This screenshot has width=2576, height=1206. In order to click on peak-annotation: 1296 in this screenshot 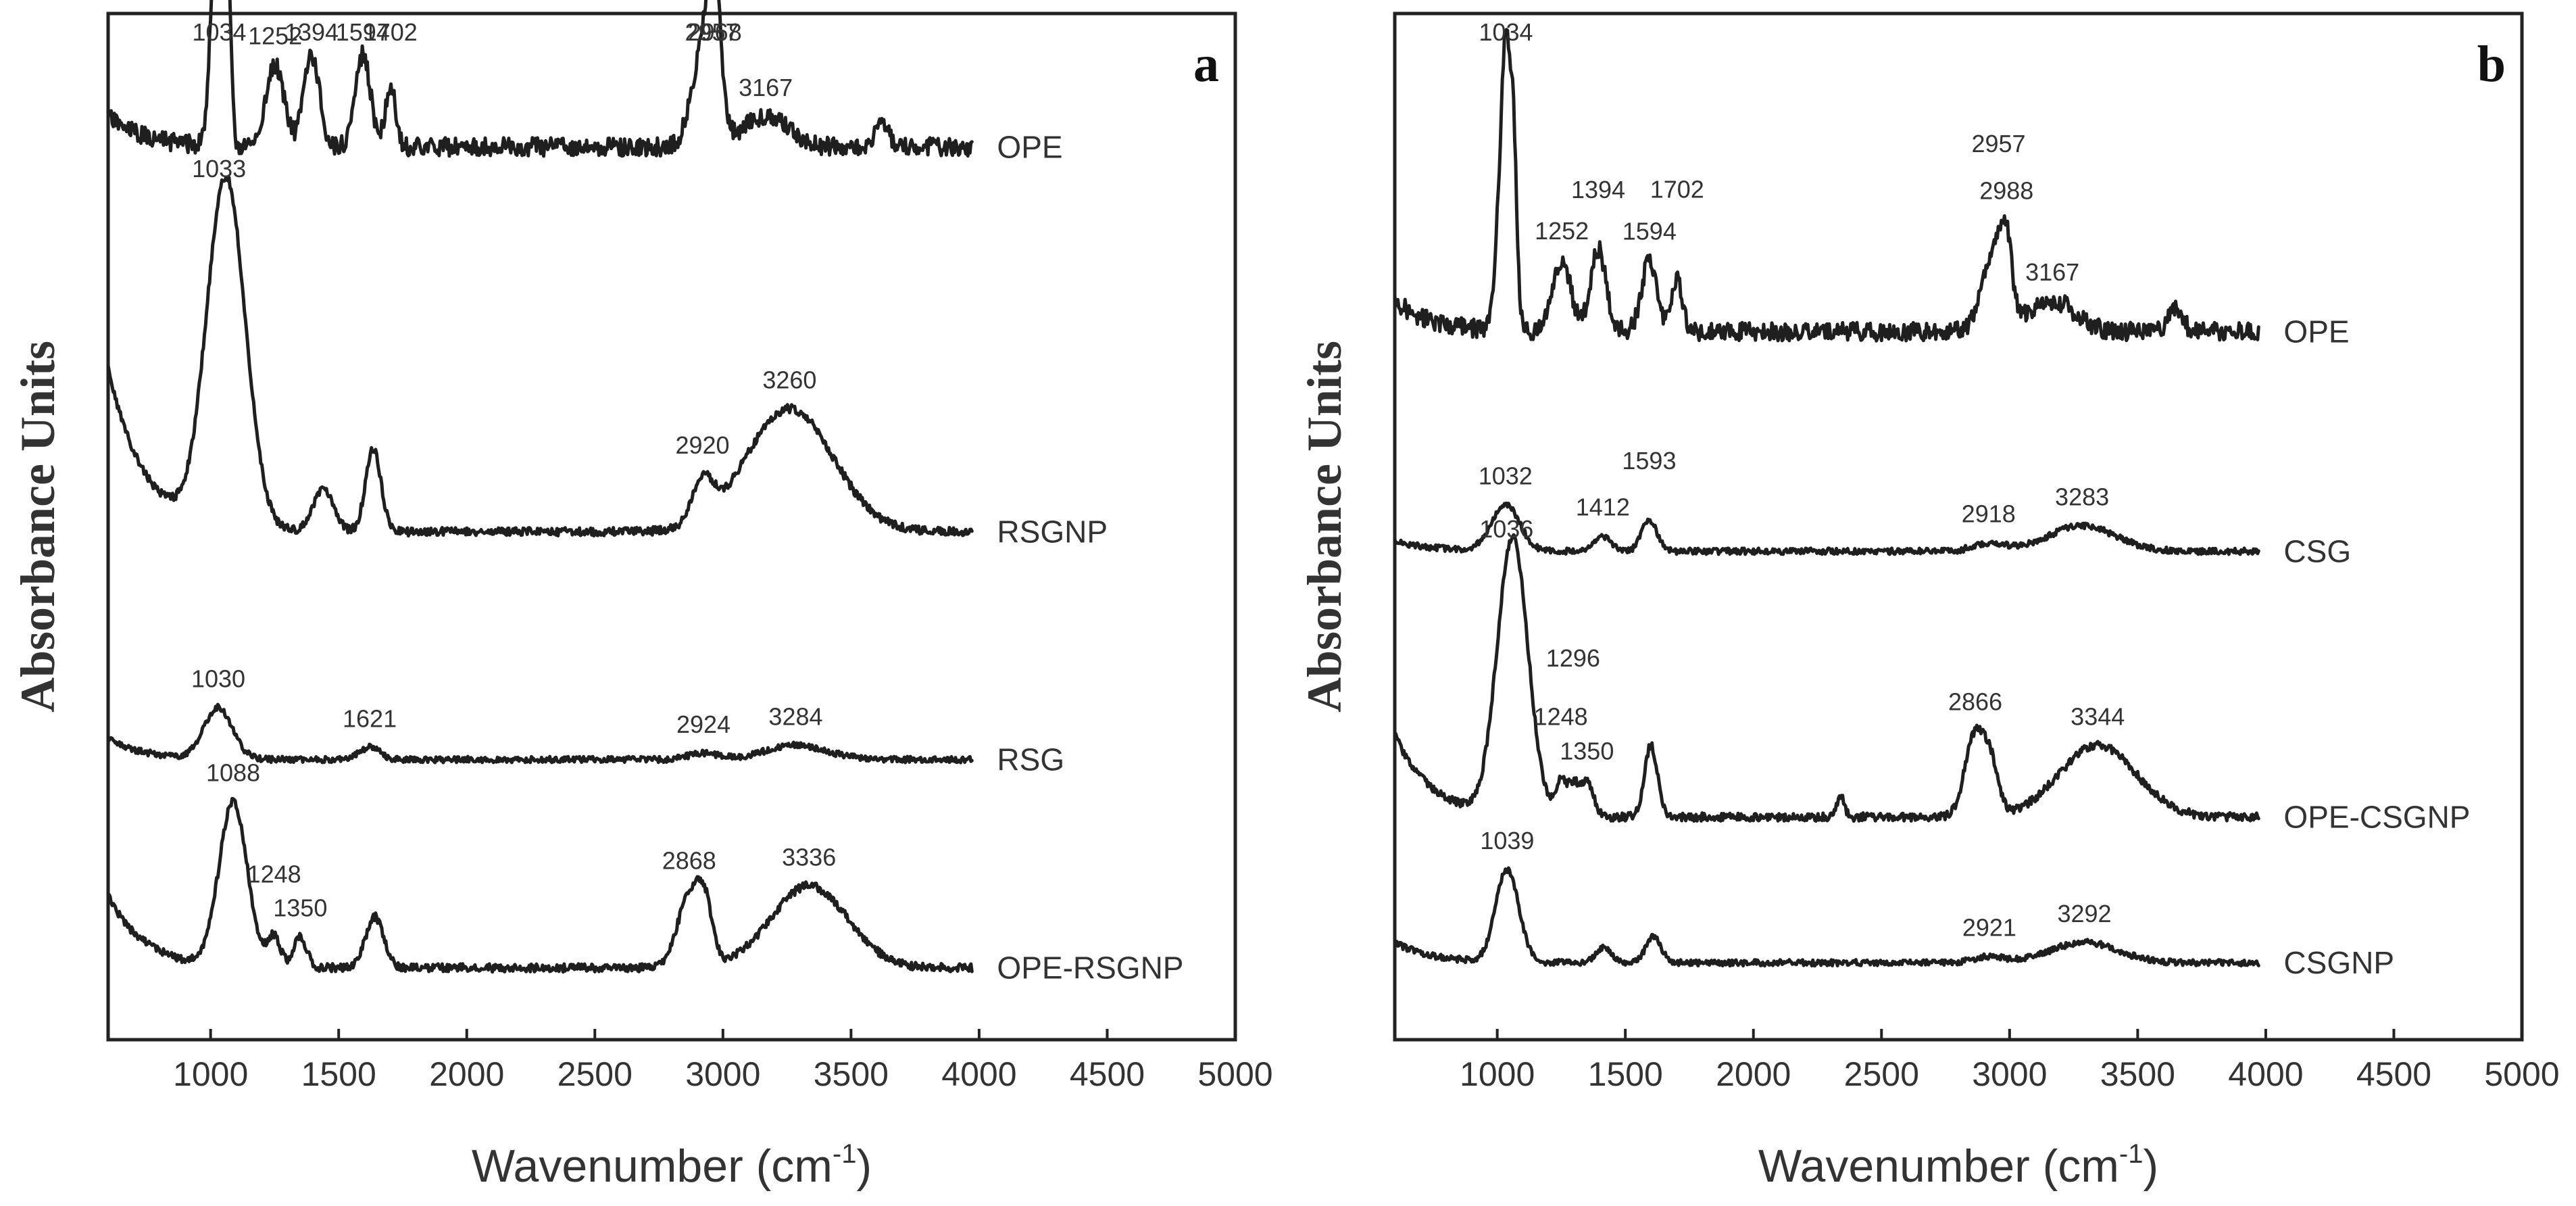, I will do `click(1573, 658)`.